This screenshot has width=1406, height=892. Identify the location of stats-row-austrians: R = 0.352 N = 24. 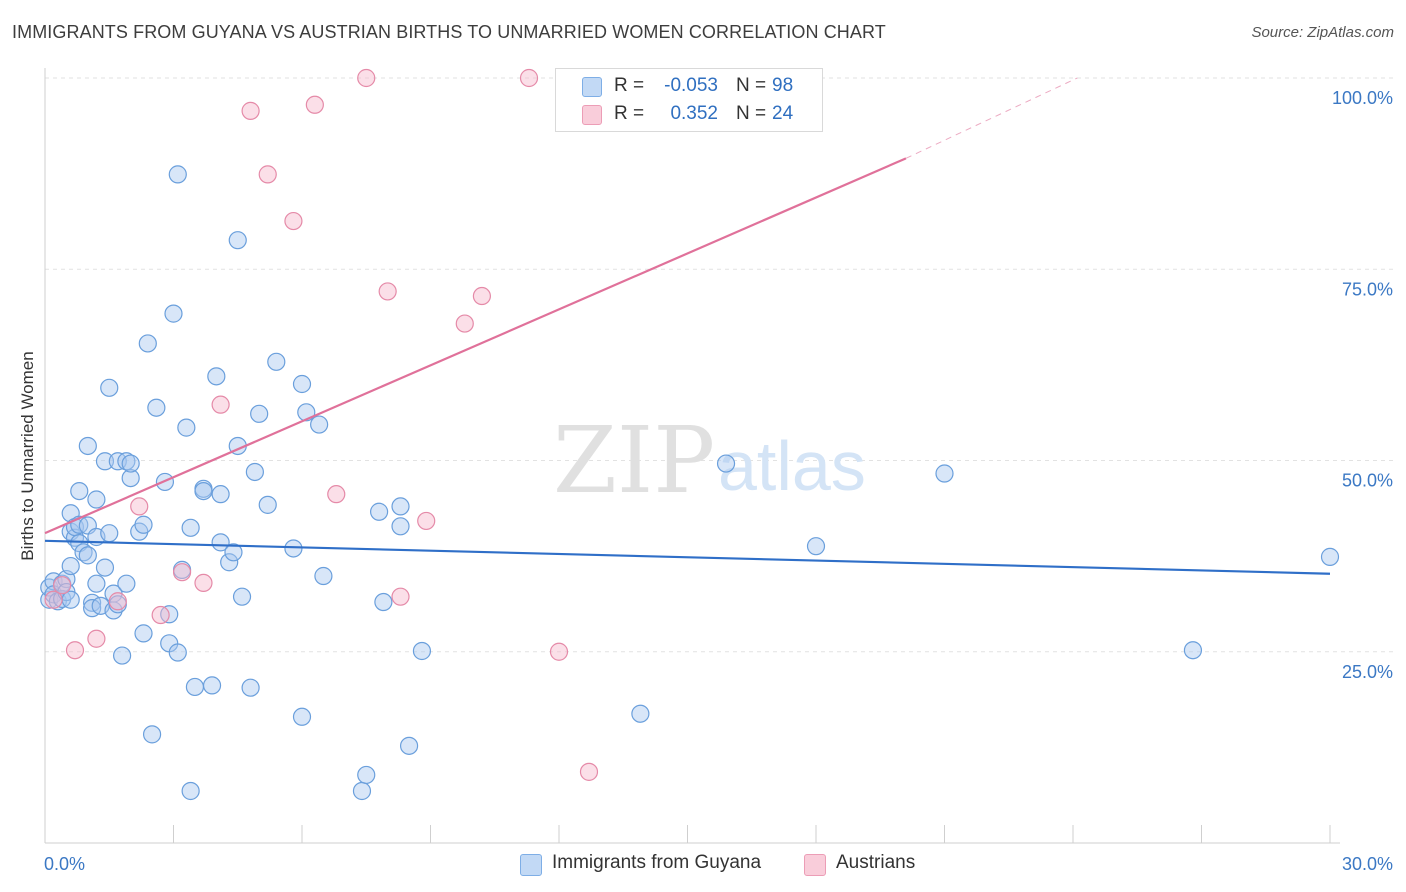
(689, 114).